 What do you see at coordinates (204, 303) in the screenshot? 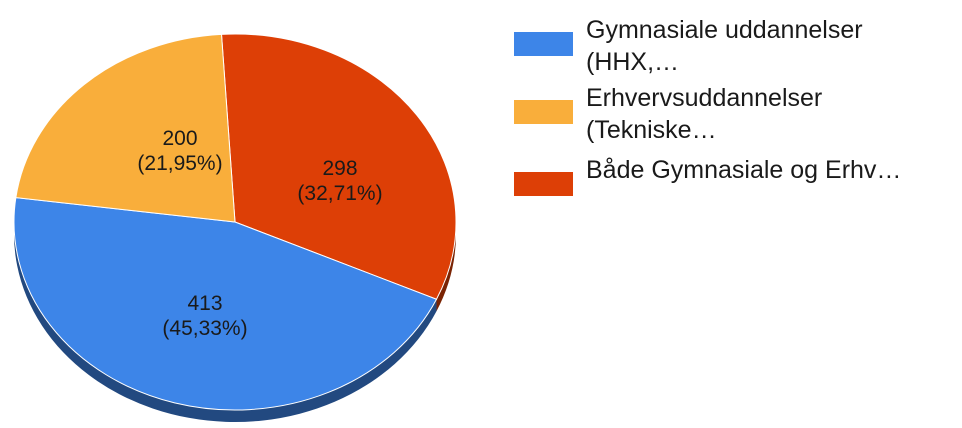
I see `slice-value-label: 413` at bounding box center [204, 303].